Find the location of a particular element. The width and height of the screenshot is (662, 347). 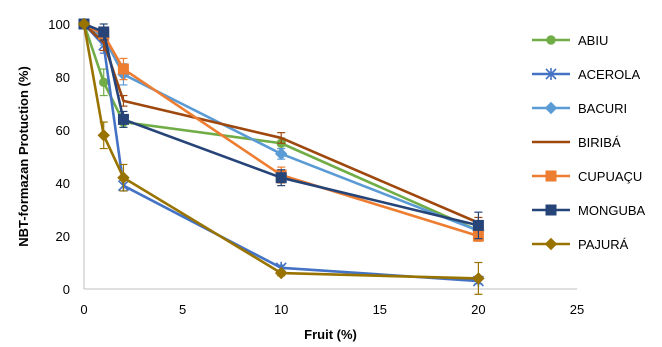

x-tick-label: 10 is located at coordinates (281, 309).